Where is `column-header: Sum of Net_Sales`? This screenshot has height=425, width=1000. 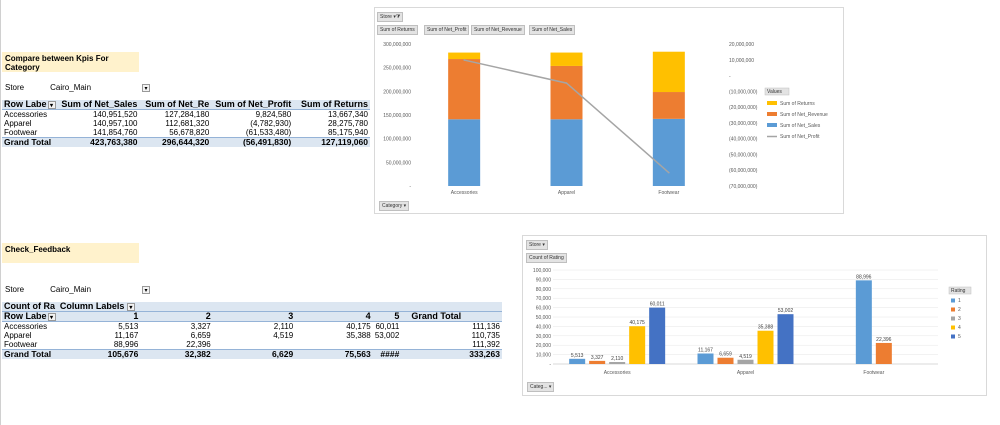
column-header: Sum of Net_Sales is located at coordinates (98, 105).